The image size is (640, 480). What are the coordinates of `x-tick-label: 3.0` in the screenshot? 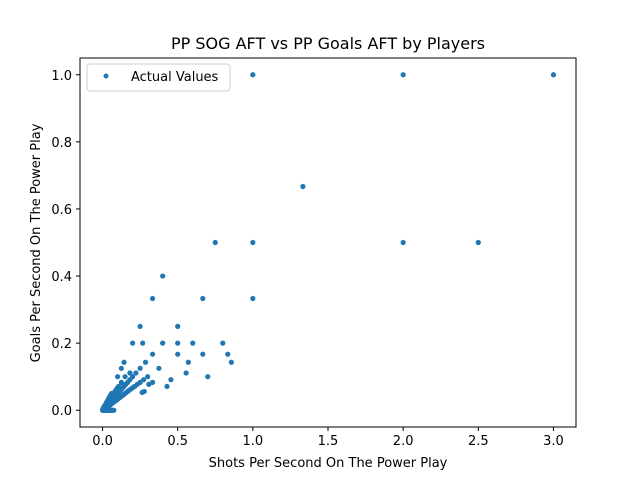 It's located at (553, 441).